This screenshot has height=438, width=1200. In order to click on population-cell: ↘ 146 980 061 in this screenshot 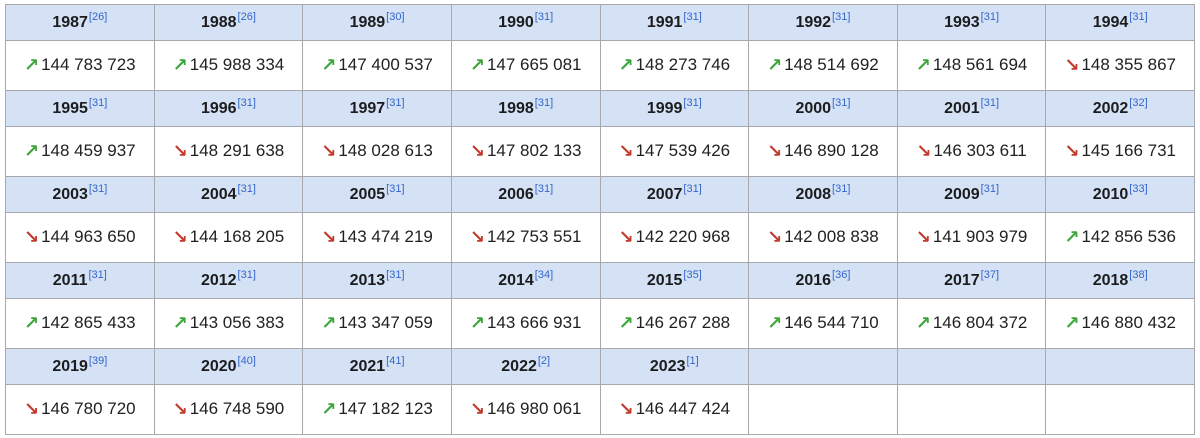, I will do `click(525, 409)`.